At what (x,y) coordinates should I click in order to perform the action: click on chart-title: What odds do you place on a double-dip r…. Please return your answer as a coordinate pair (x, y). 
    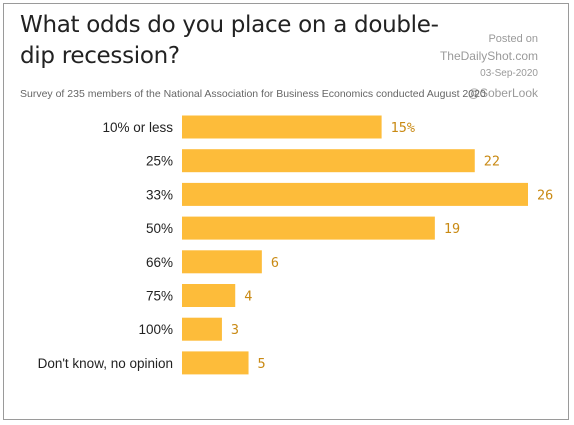
    Looking at the image, I should click on (229, 40).